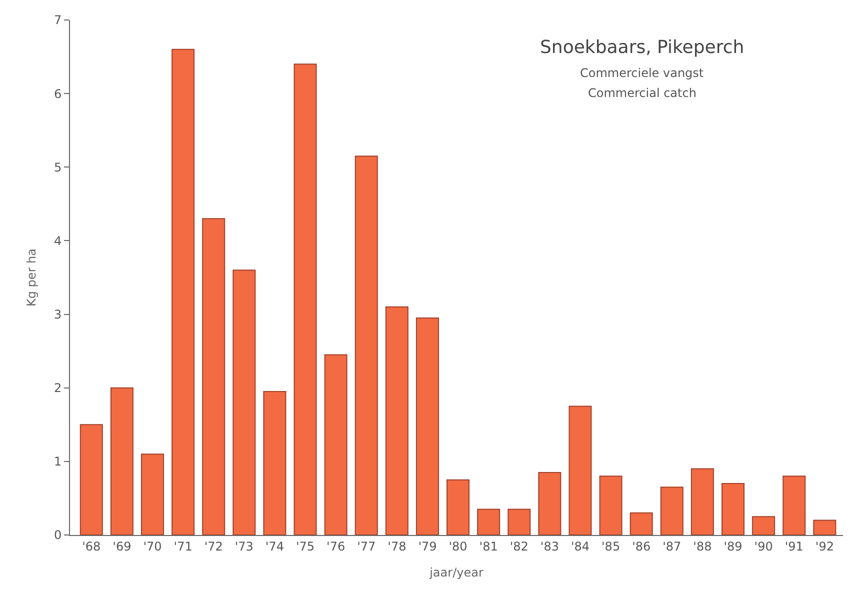 The width and height of the screenshot is (863, 600). What do you see at coordinates (642, 47) in the screenshot?
I see `text: Snoekbaars, Pikeperch` at bounding box center [642, 47].